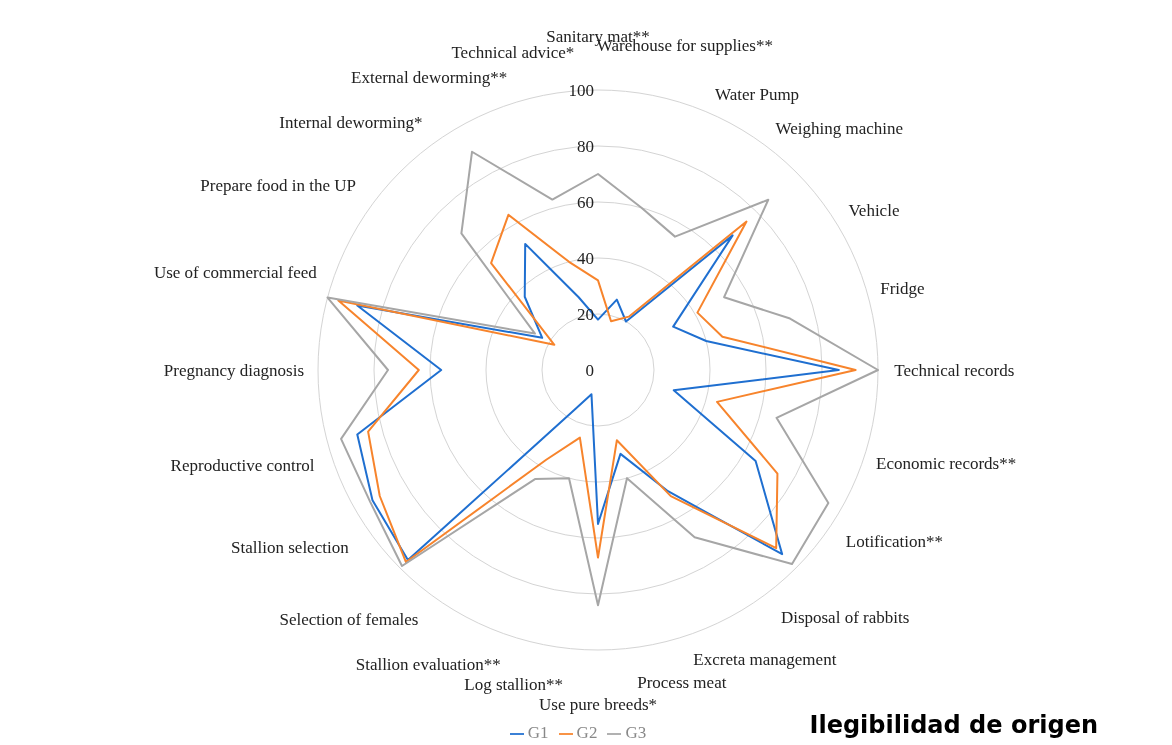  I want to click on spoke-label: Prepare food in the UP, so click(278, 185).